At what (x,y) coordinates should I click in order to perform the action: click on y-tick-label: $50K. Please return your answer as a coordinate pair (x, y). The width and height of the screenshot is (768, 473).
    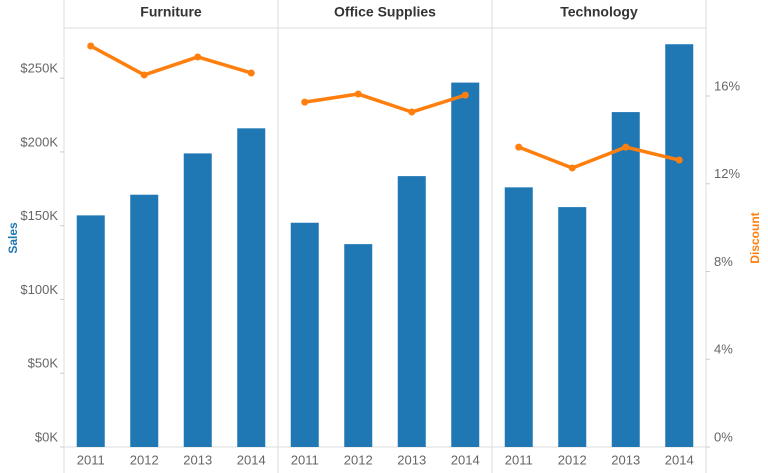
    Looking at the image, I should click on (43, 363).